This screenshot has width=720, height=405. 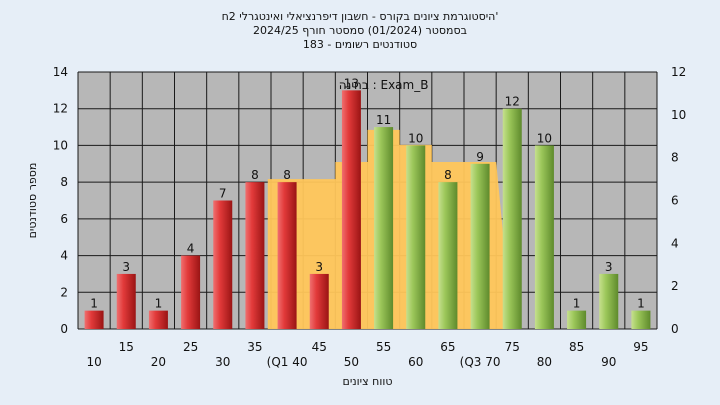 I want to click on x-tick-label: 65, so click(x=447, y=347).